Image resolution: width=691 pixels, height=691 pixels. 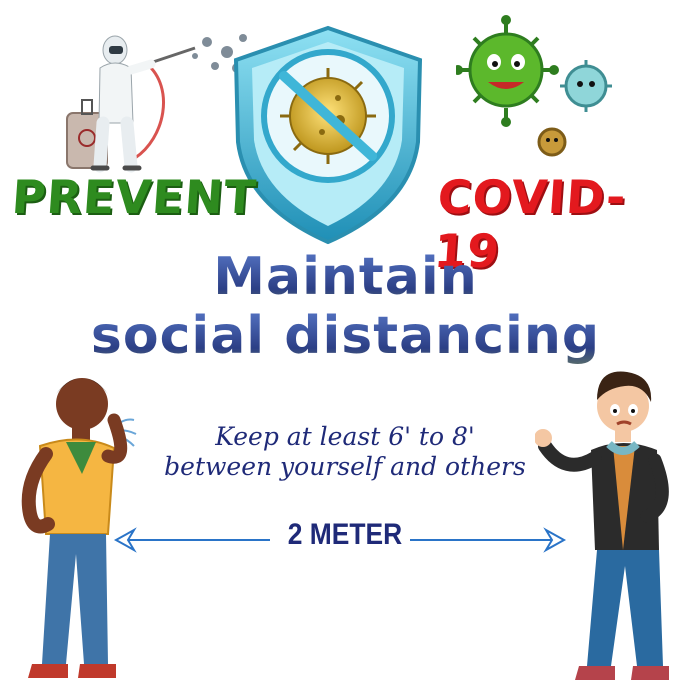 I want to click on worried-man-icon, so click(x=602, y=525).